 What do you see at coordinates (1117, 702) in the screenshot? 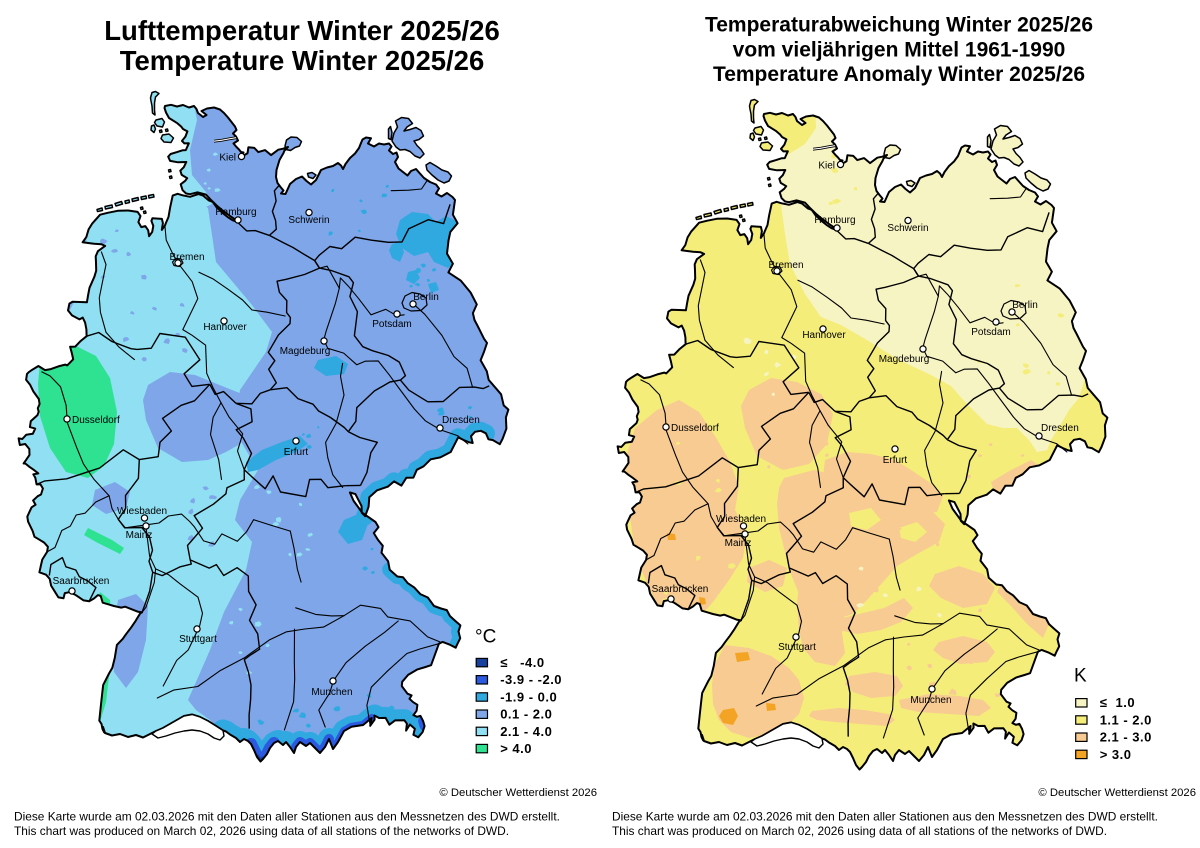
I see `svg-text: ≤ 1.0` at bounding box center [1117, 702].